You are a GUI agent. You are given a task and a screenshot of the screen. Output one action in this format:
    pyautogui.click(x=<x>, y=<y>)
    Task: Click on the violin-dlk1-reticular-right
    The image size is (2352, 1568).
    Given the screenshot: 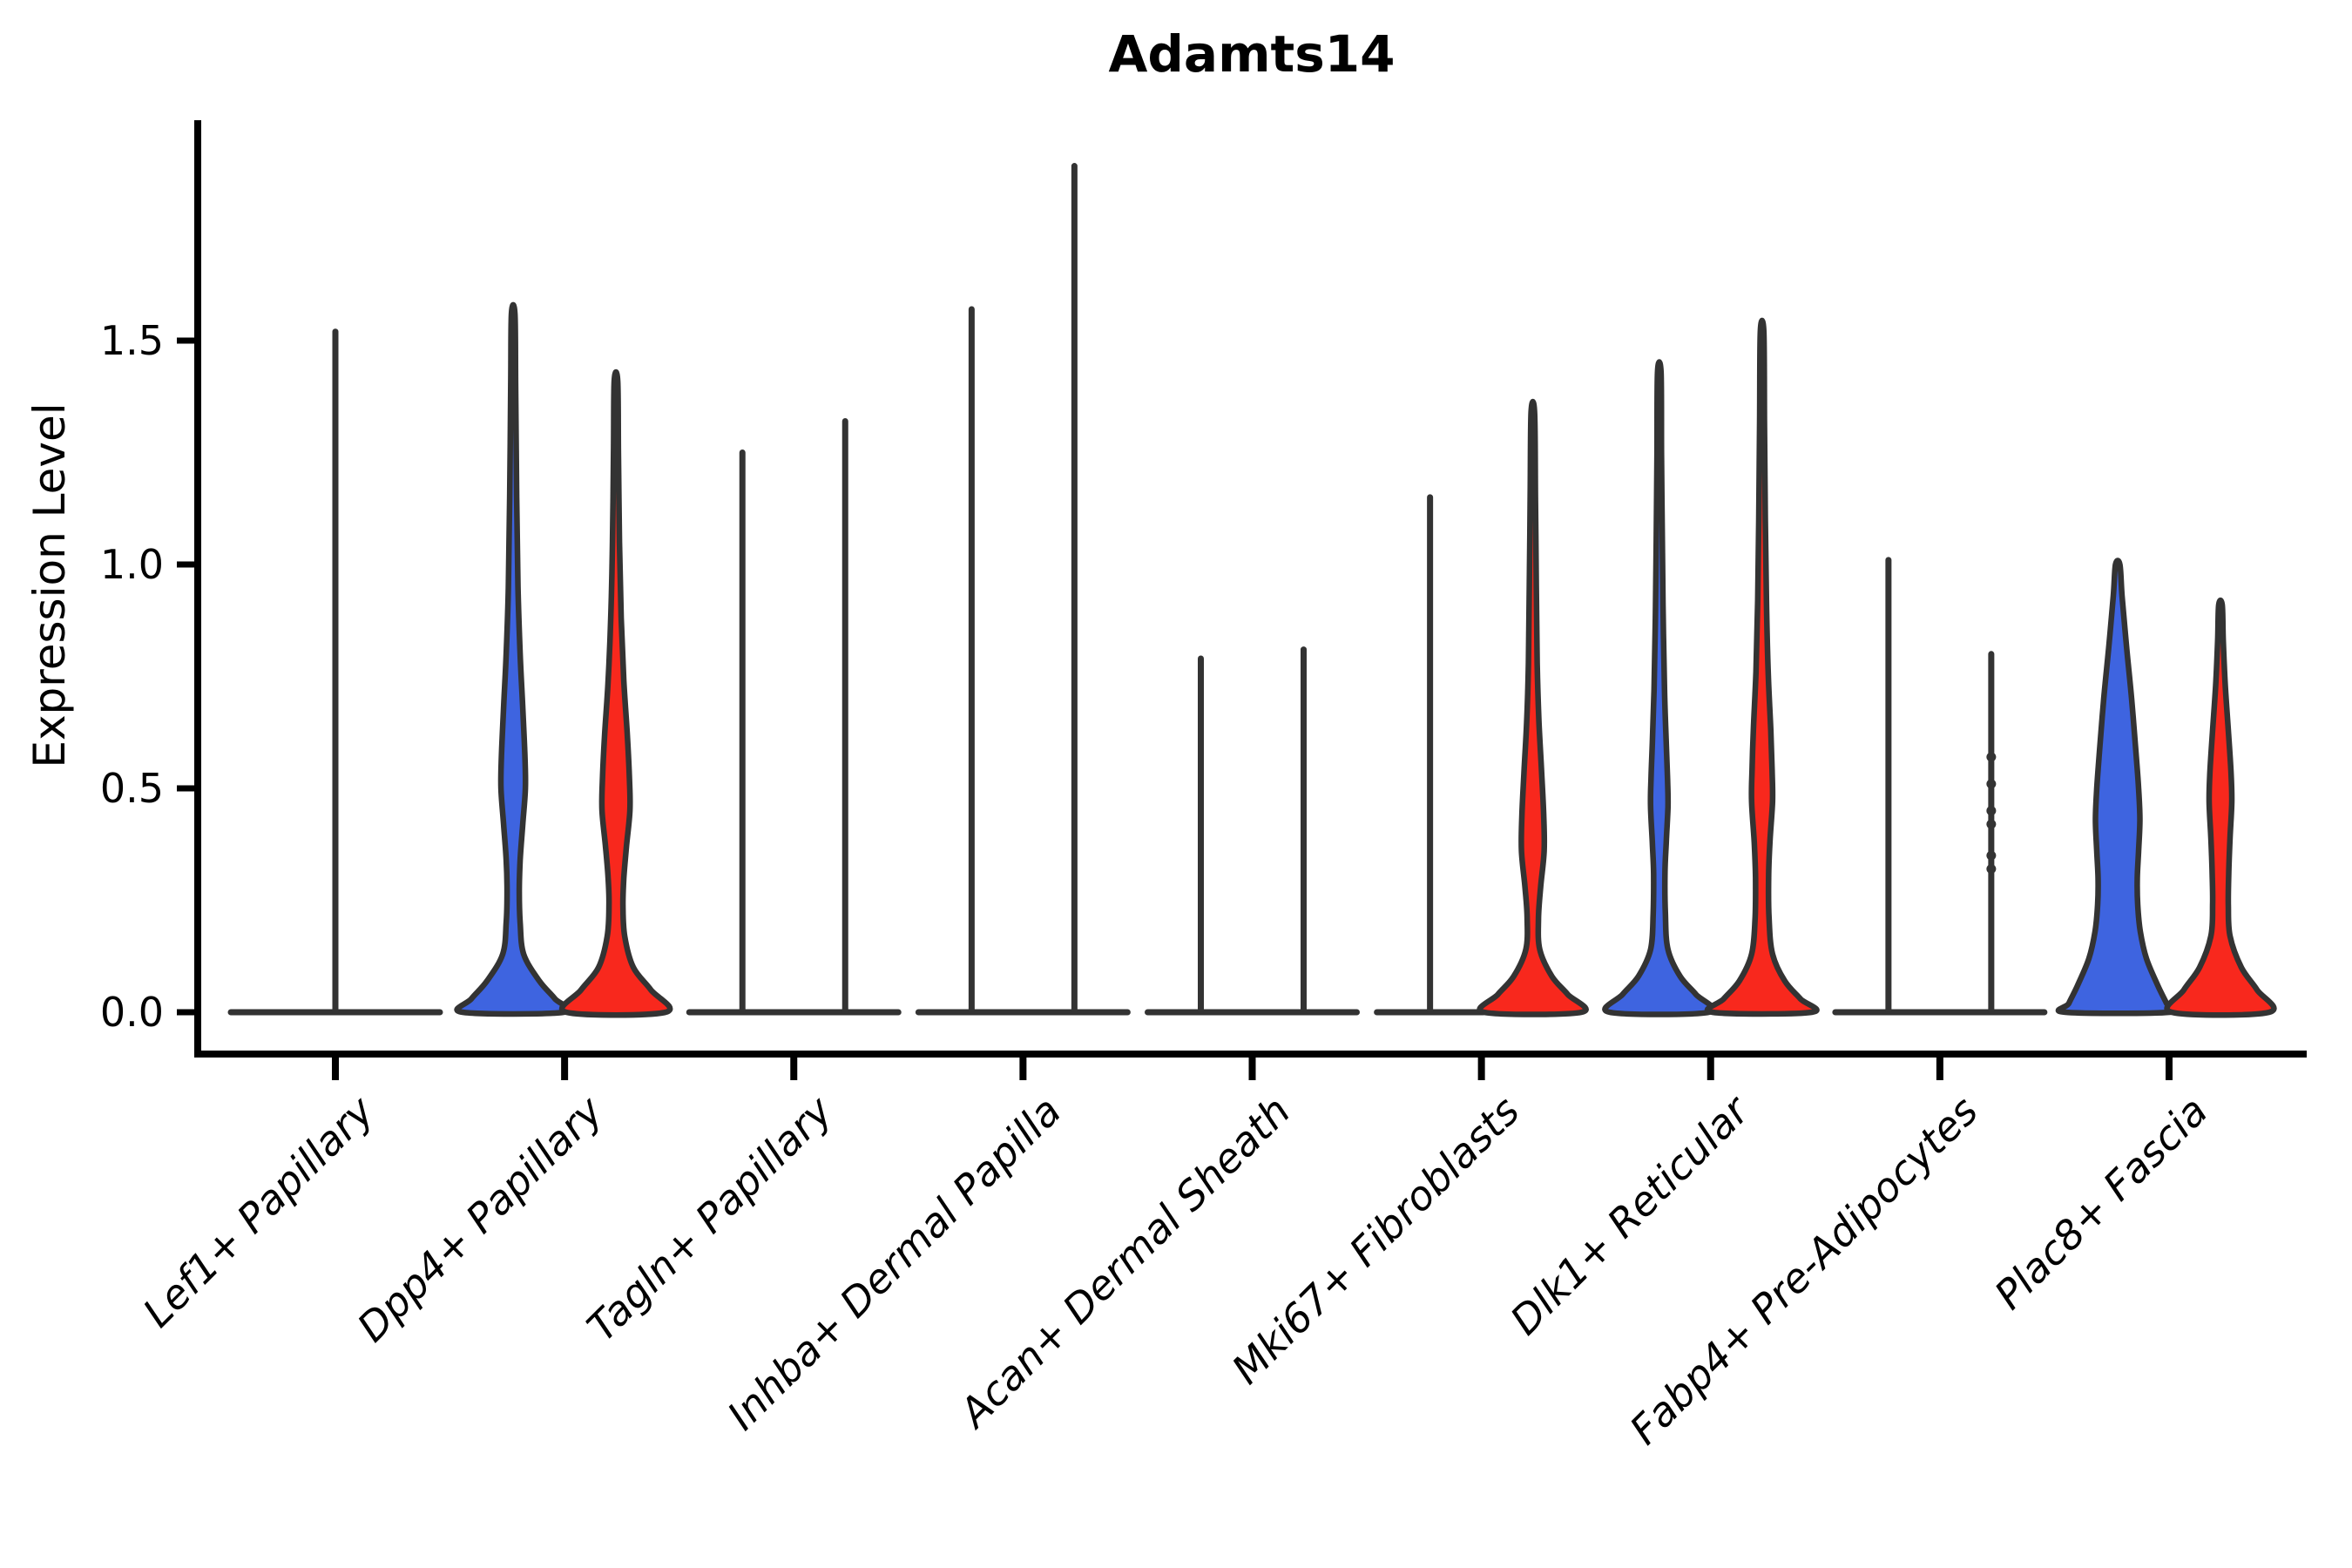 What is the action you would take?
    pyautogui.click(x=1762, y=667)
    